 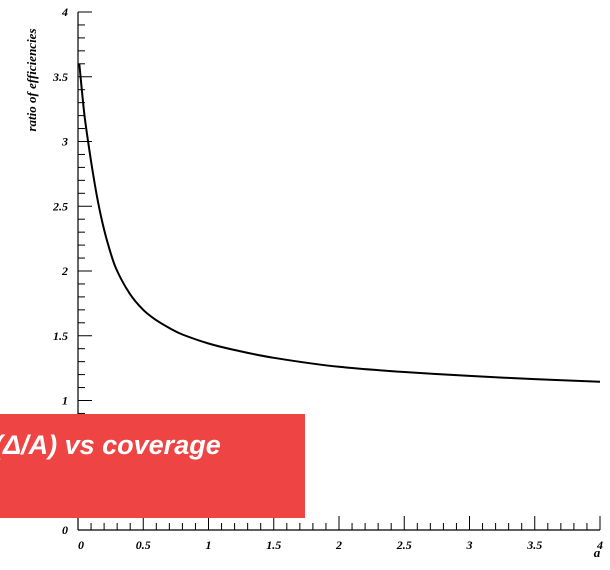 I want to click on x-tick-label: 0, so click(x=81, y=545).